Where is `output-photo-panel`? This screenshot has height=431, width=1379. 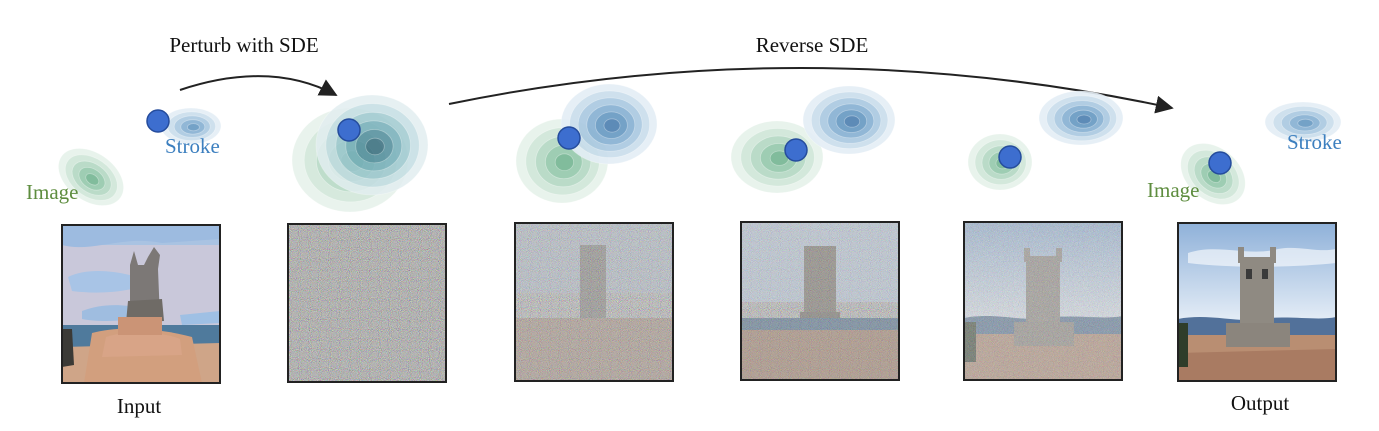
output-photo-panel is located at coordinates (1257, 302).